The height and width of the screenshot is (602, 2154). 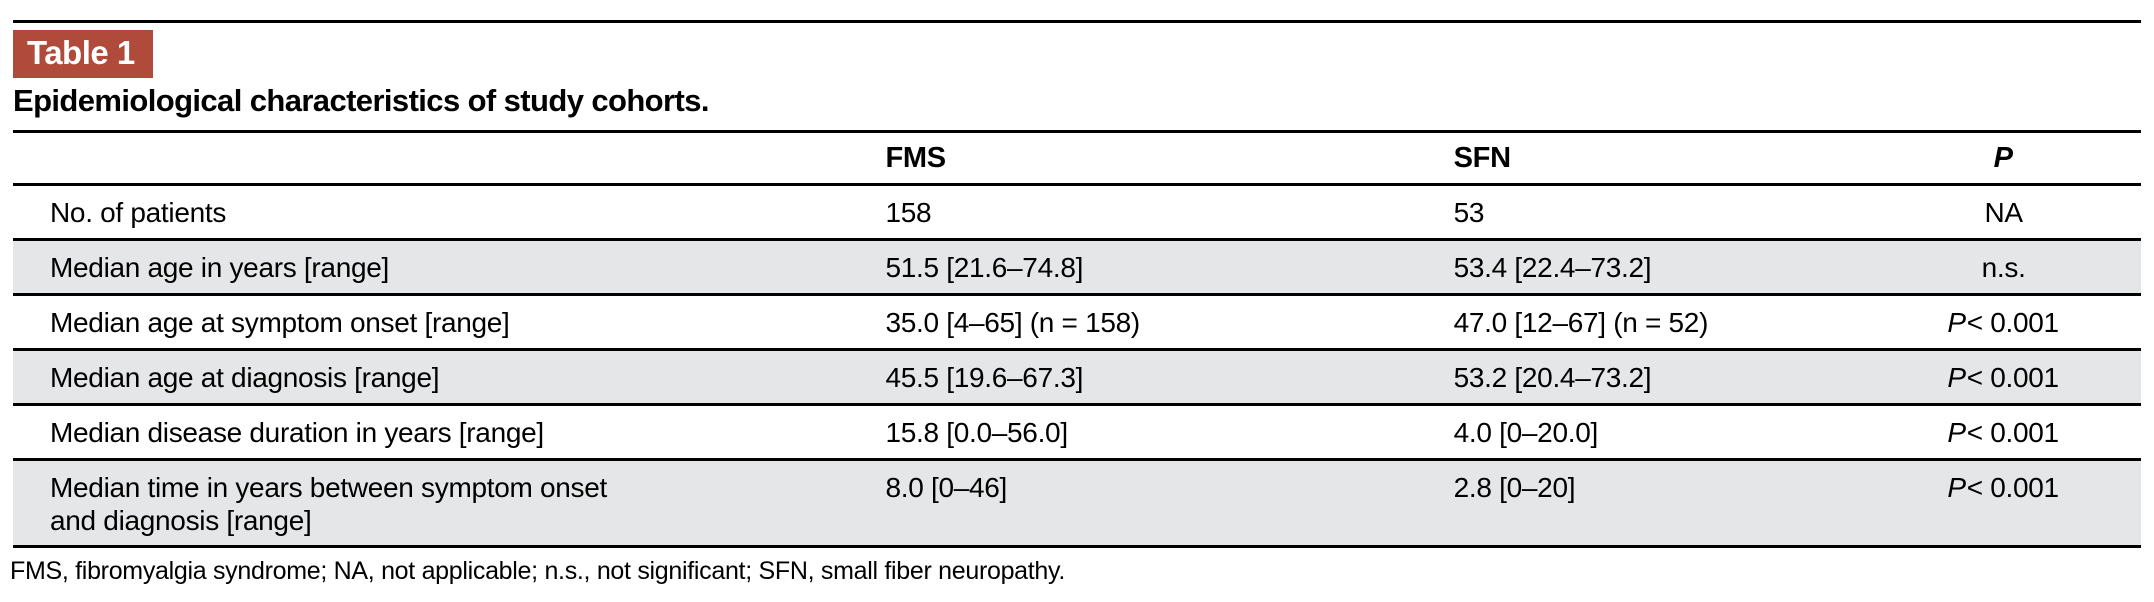 What do you see at coordinates (976, 432) in the screenshot?
I see `fms-value-cell: 15.8 [0.0–56.0]` at bounding box center [976, 432].